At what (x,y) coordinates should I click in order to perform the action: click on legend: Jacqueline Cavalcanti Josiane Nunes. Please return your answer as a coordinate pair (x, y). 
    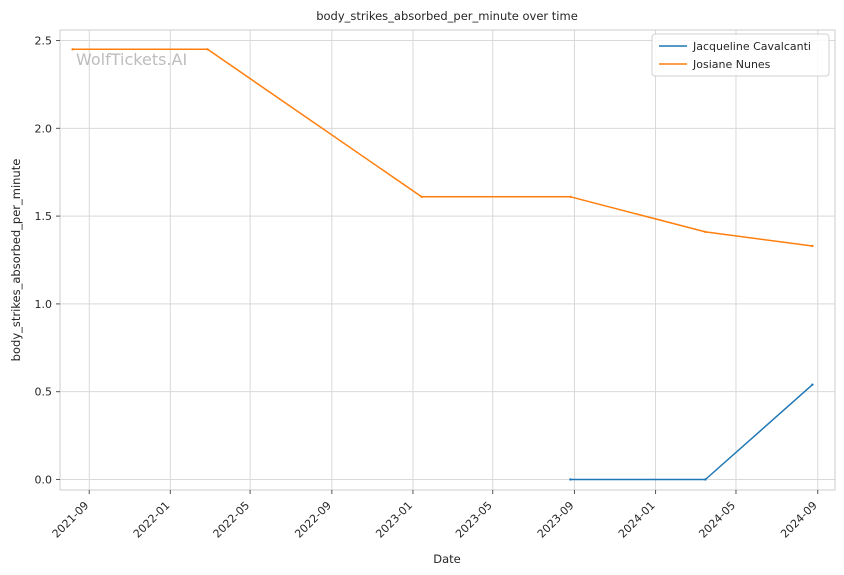
    Looking at the image, I should click on (740, 55).